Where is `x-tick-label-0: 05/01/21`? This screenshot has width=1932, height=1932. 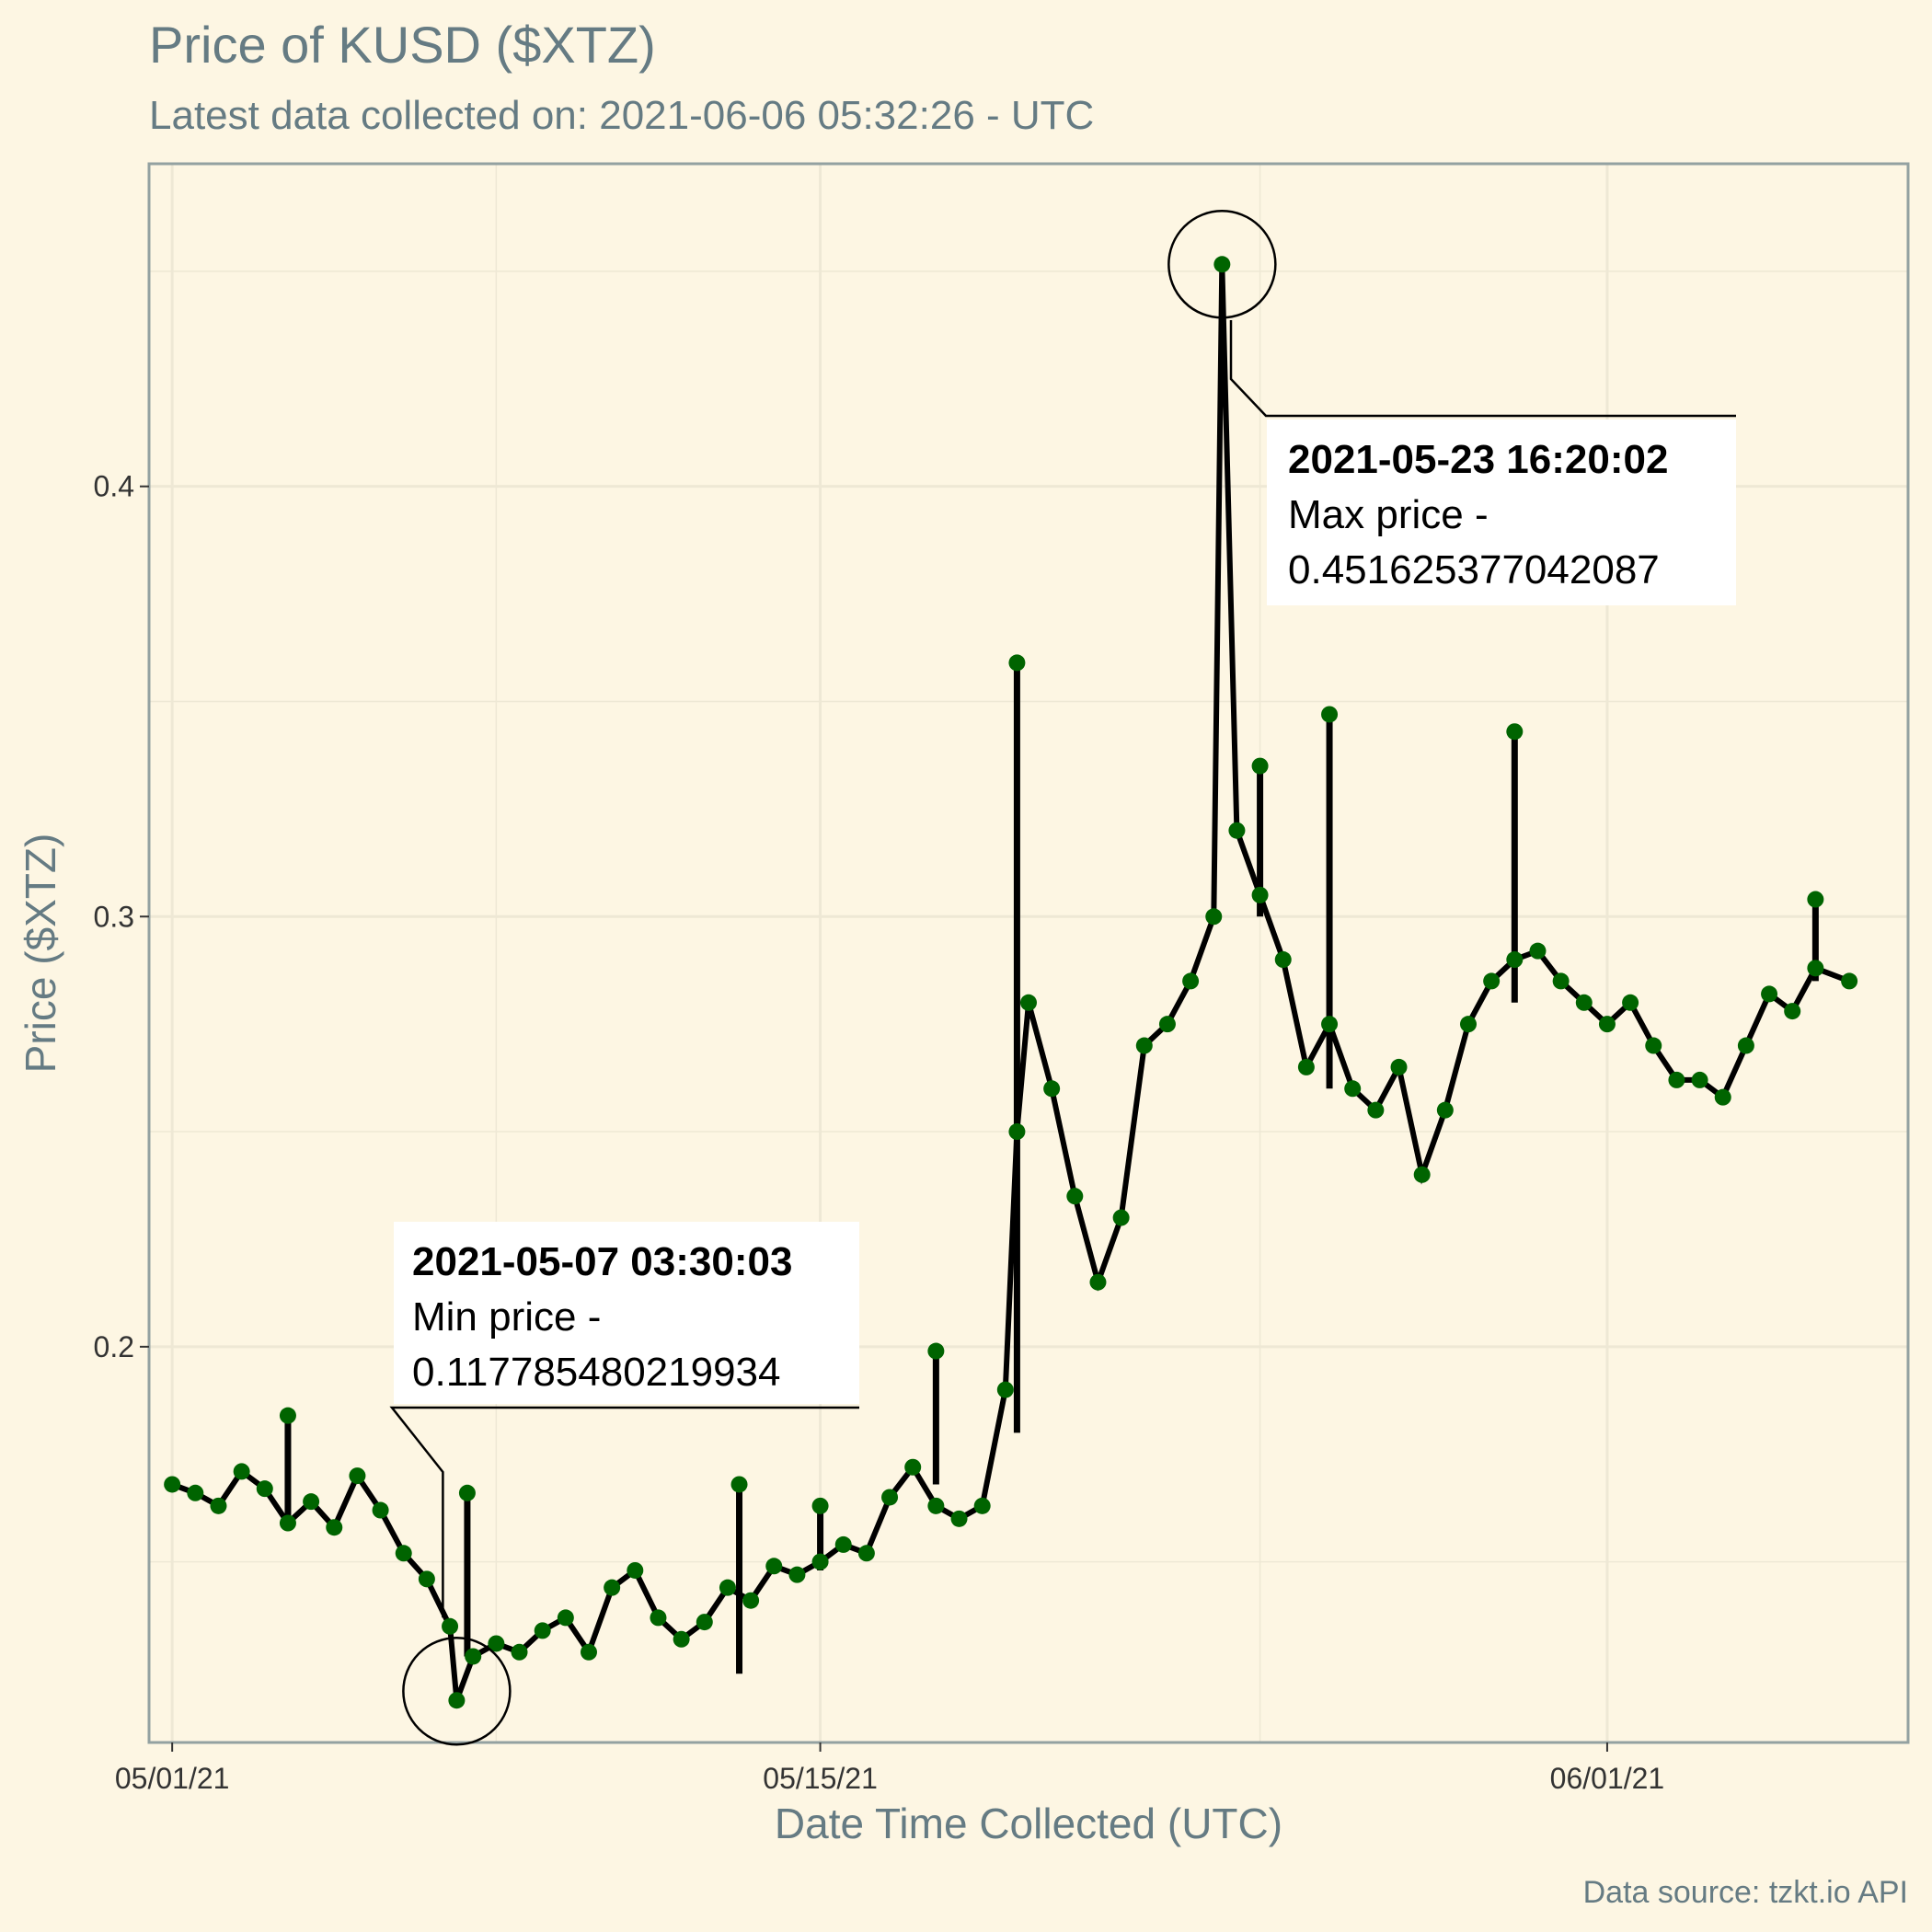 x-tick-label-0: 05/01/21 is located at coordinates (172, 1778).